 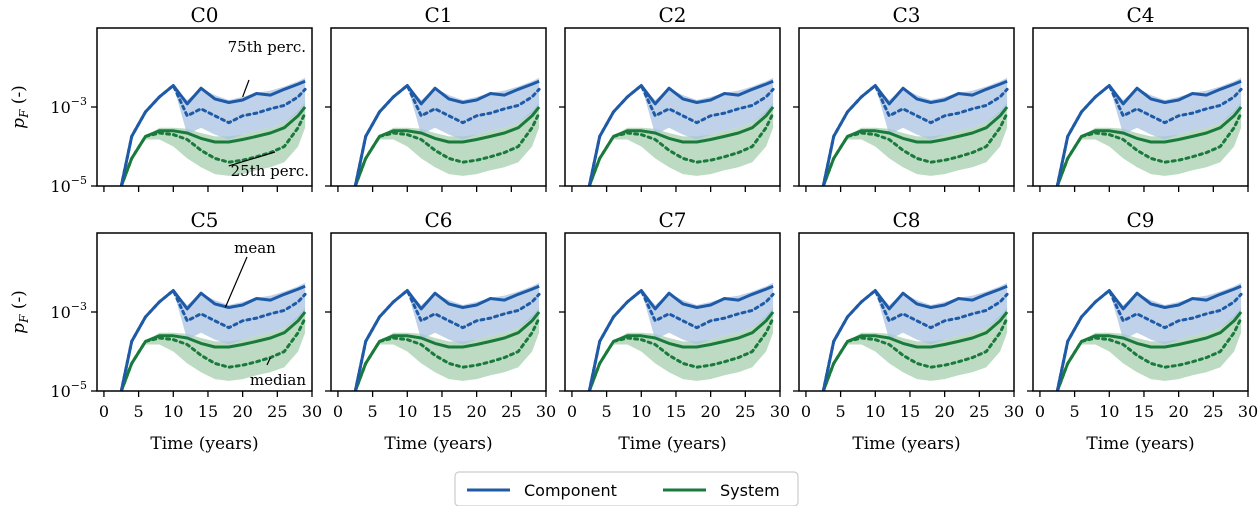 I want to click on panel-c2: C2, so click(x=670, y=97).